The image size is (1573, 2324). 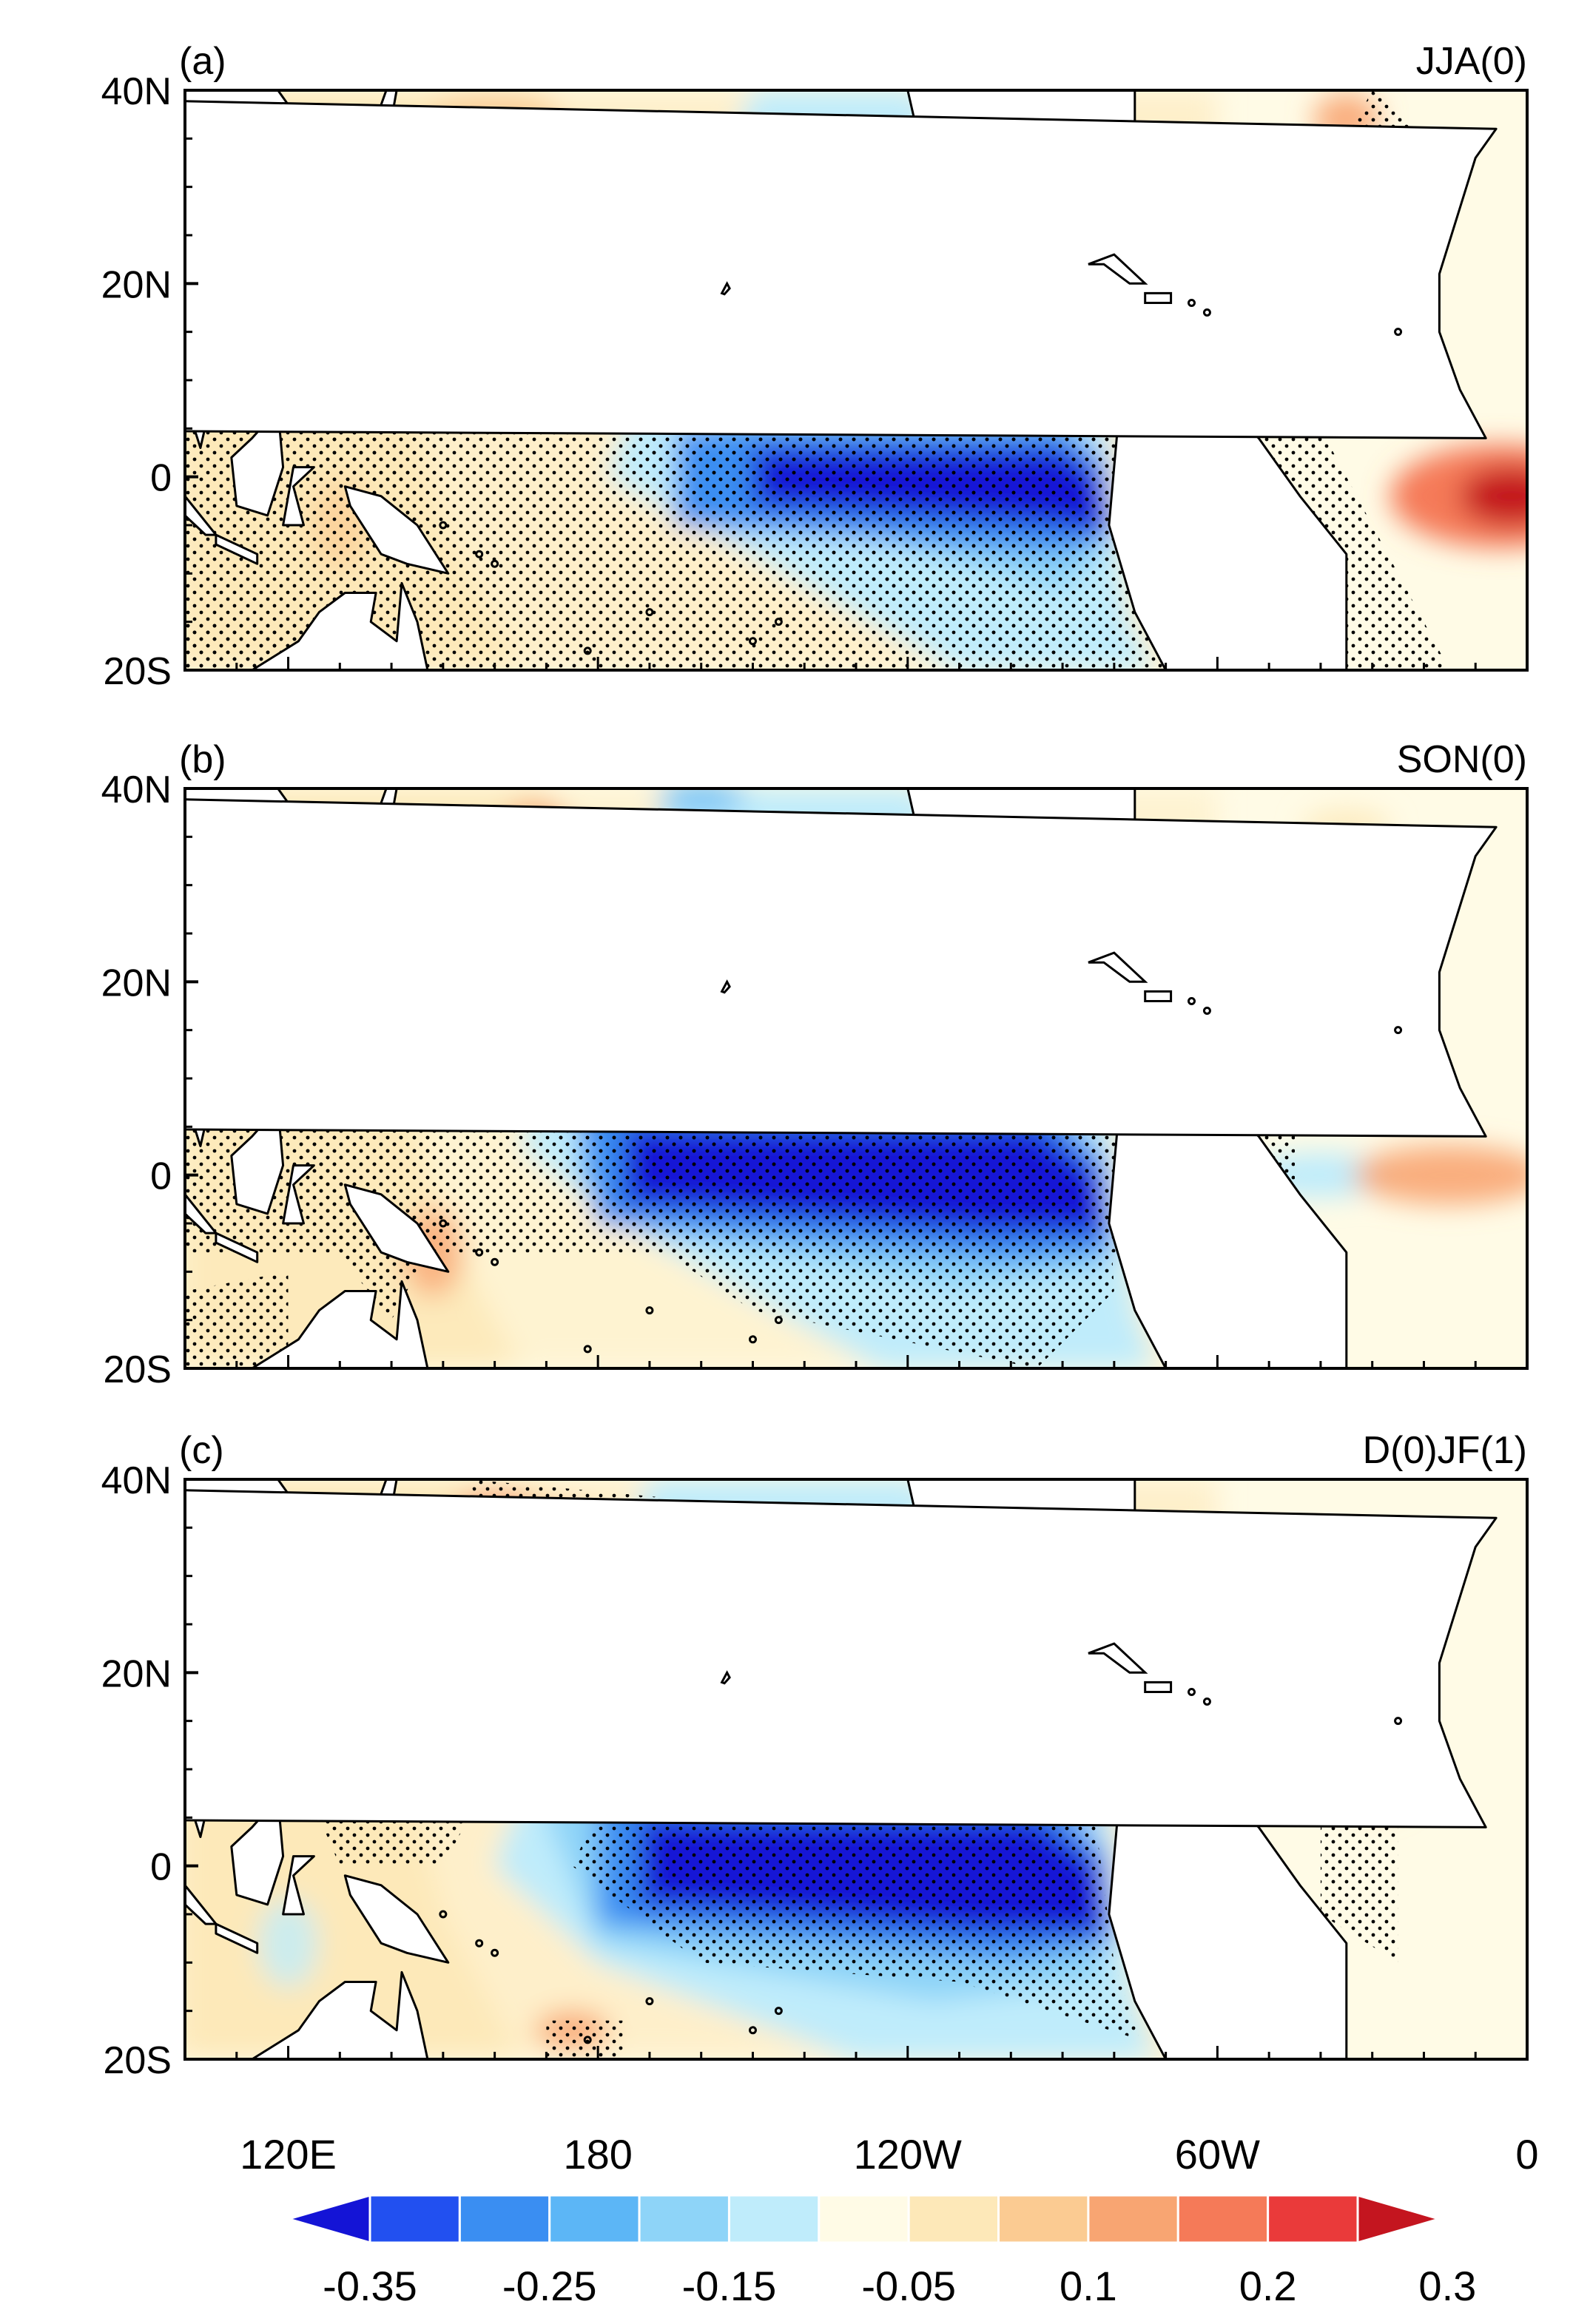 What do you see at coordinates (288, 2154) in the screenshot?
I see `lon-label: 120E` at bounding box center [288, 2154].